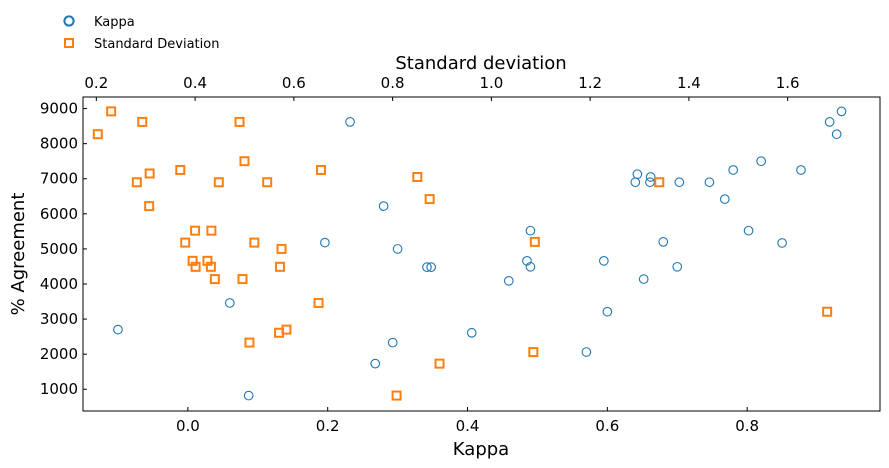 The height and width of the screenshot is (468, 889). Describe the element at coordinates (788, 83) in the screenshot. I see `top-tick-label: 1.6` at that location.